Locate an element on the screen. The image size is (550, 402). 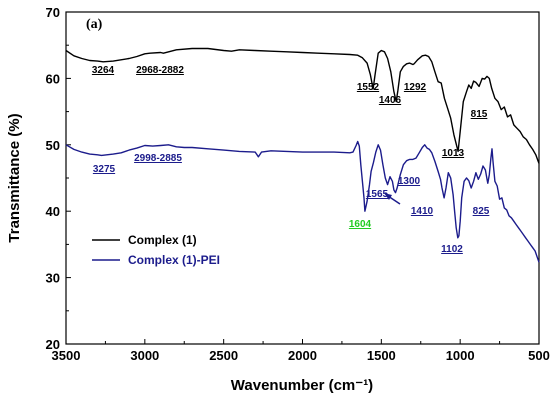
legend-label-complex: Complex (1) is located at coordinates (162, 240).